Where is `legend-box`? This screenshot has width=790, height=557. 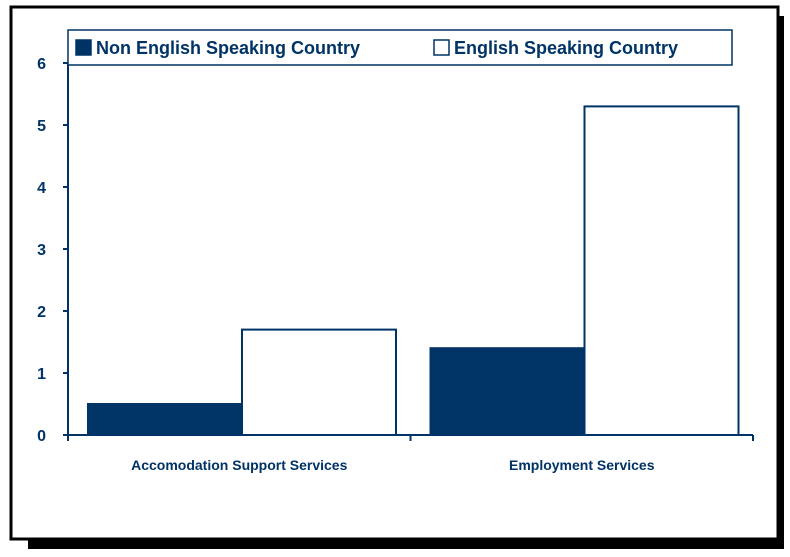
legend-box is located at coordinates (400, 47).